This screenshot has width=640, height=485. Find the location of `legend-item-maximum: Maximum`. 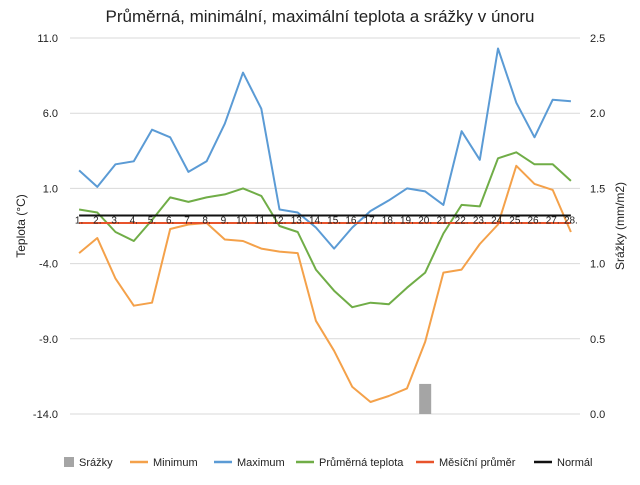

legend-item-maximum: Maximum is located at coordinates (249, 463).